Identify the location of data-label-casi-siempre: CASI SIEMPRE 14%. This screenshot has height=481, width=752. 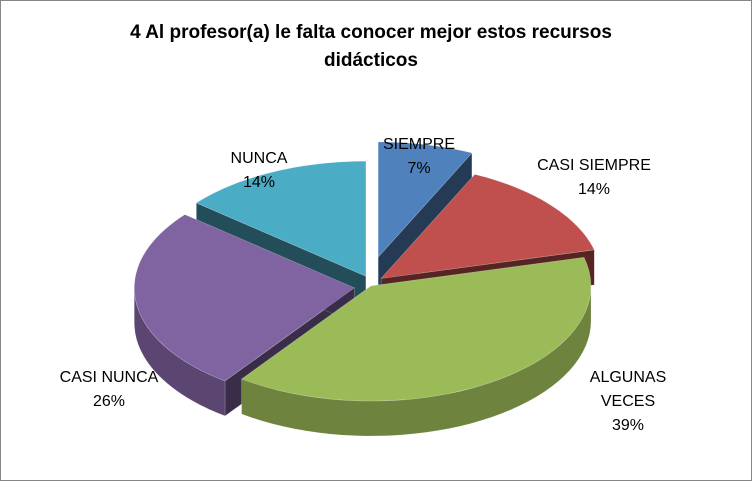
(594, 177).